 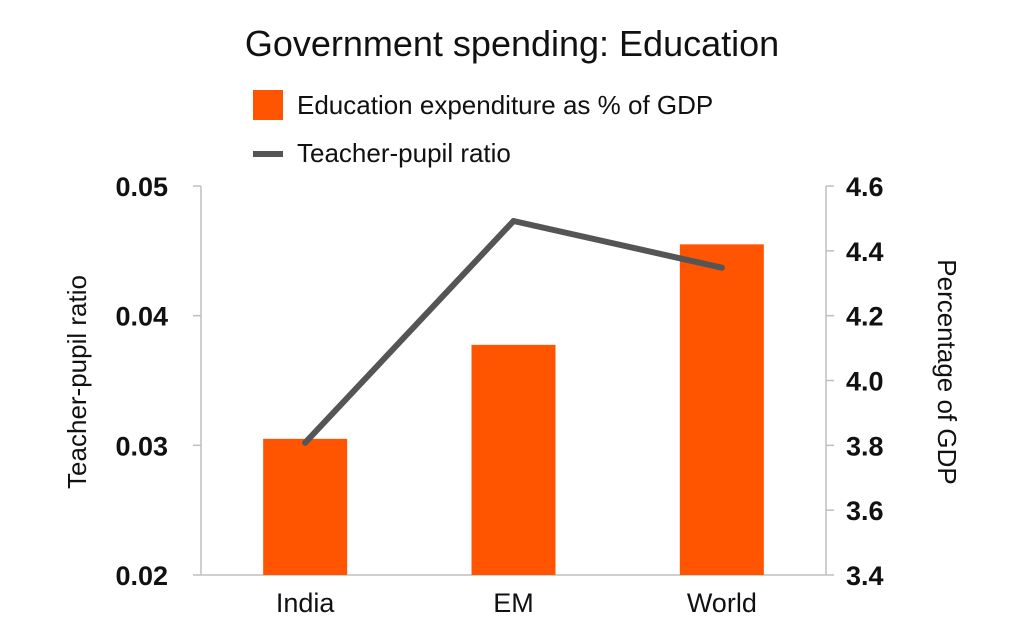 I want to click on y-left-tick-label: 0.03, so click(x=141, y=446).